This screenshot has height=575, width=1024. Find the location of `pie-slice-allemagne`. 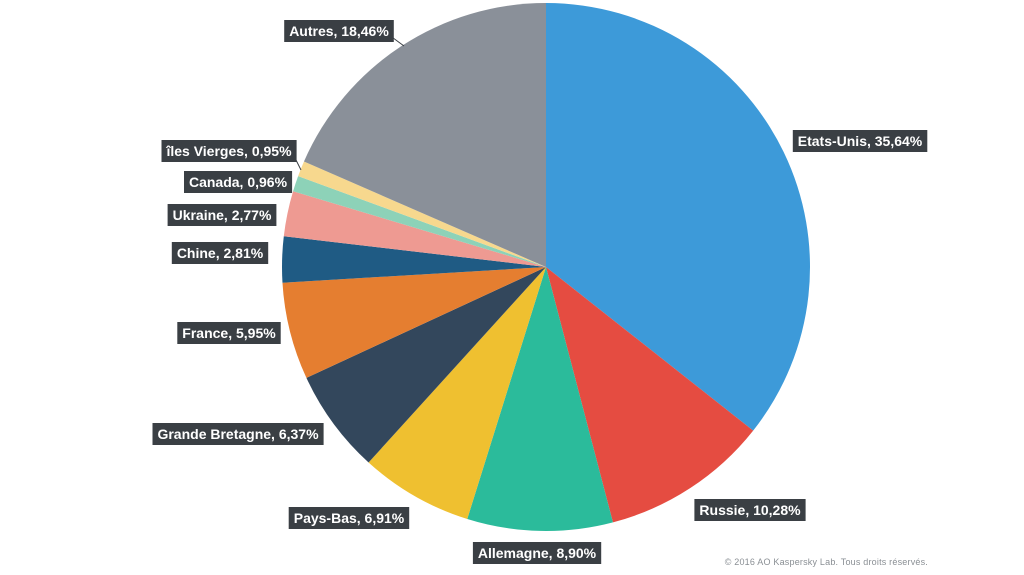

pie-slice-allemagne is located at coordinates (540, 399).